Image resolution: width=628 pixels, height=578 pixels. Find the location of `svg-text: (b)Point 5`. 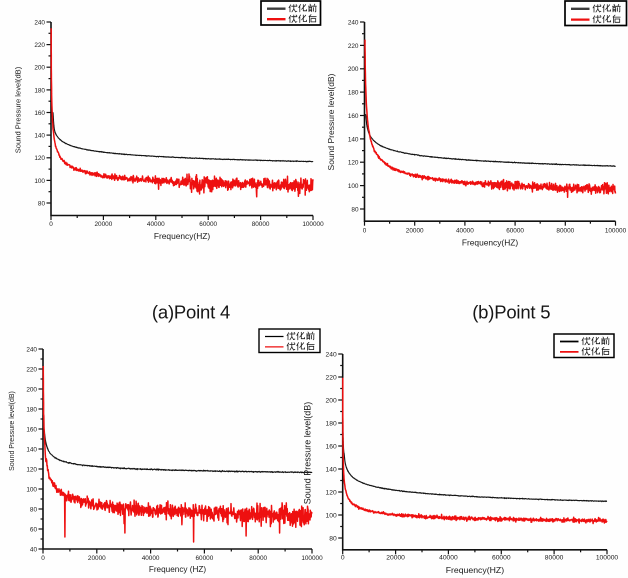

svg-text: (b)Point 5 is located at coordinates (511, 312).